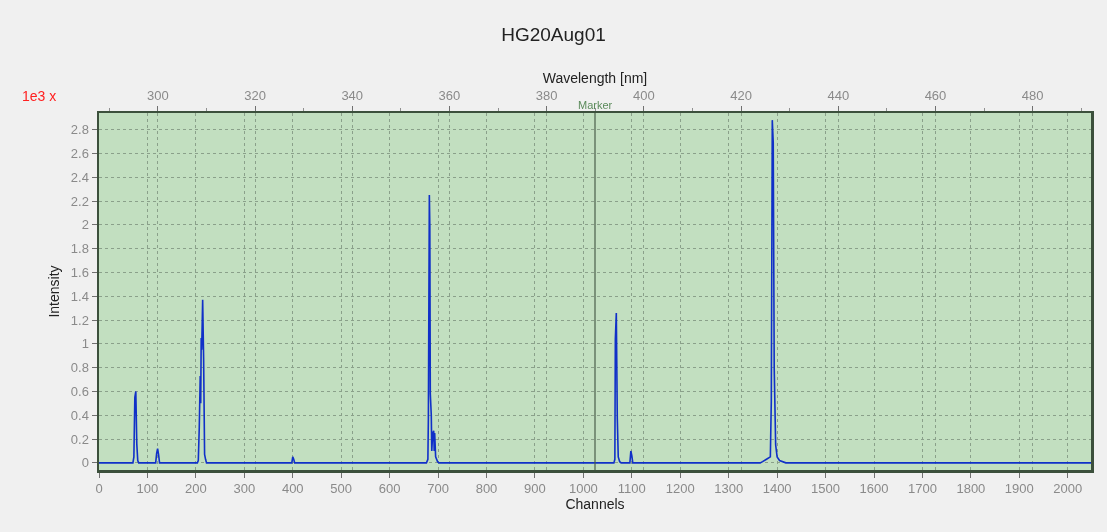 This screenshot has height=532, width=1107. Describe the element at coordinates (971, 489) in the screenshot. I see `x-tick-label: 1800` at that location.